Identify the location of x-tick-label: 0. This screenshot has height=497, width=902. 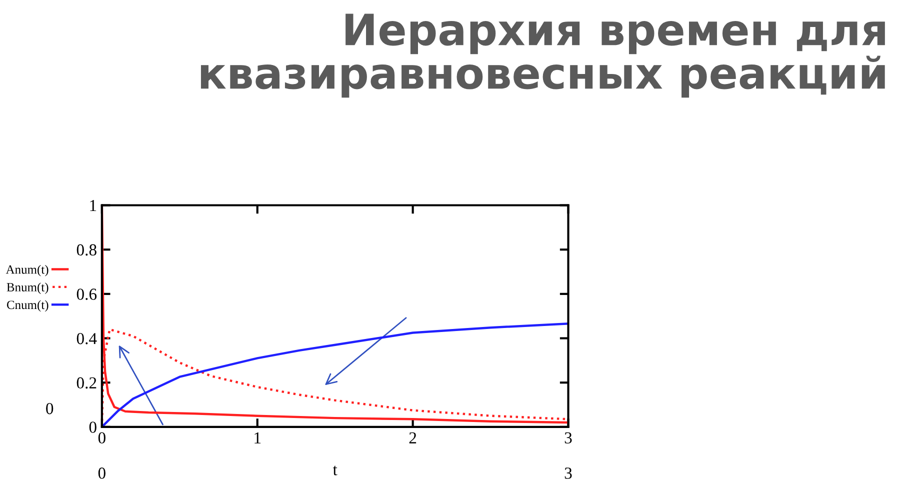
(102, 438).